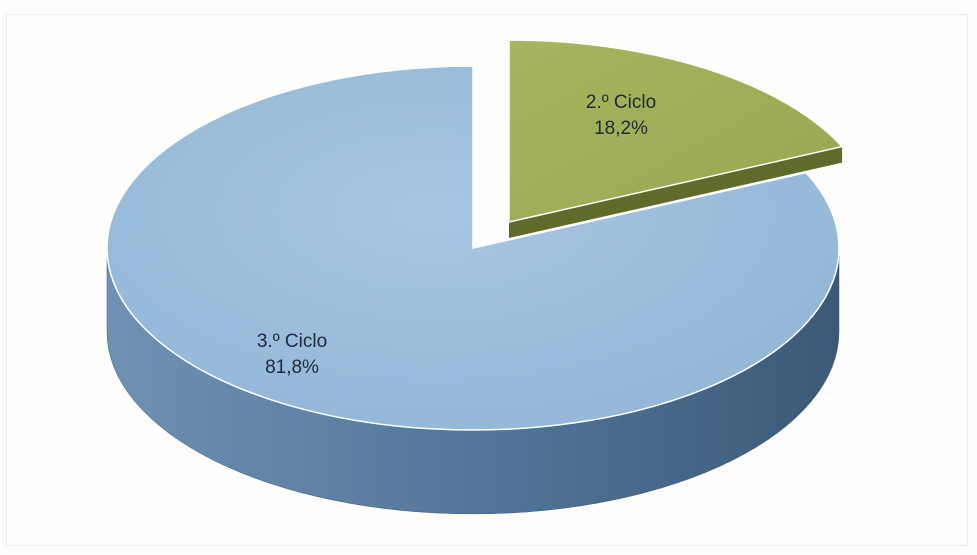  What do you see at coordinates (676, 131) in the screenshot?
I see `slice-2-ciclo` at bounding box center [676, 131].